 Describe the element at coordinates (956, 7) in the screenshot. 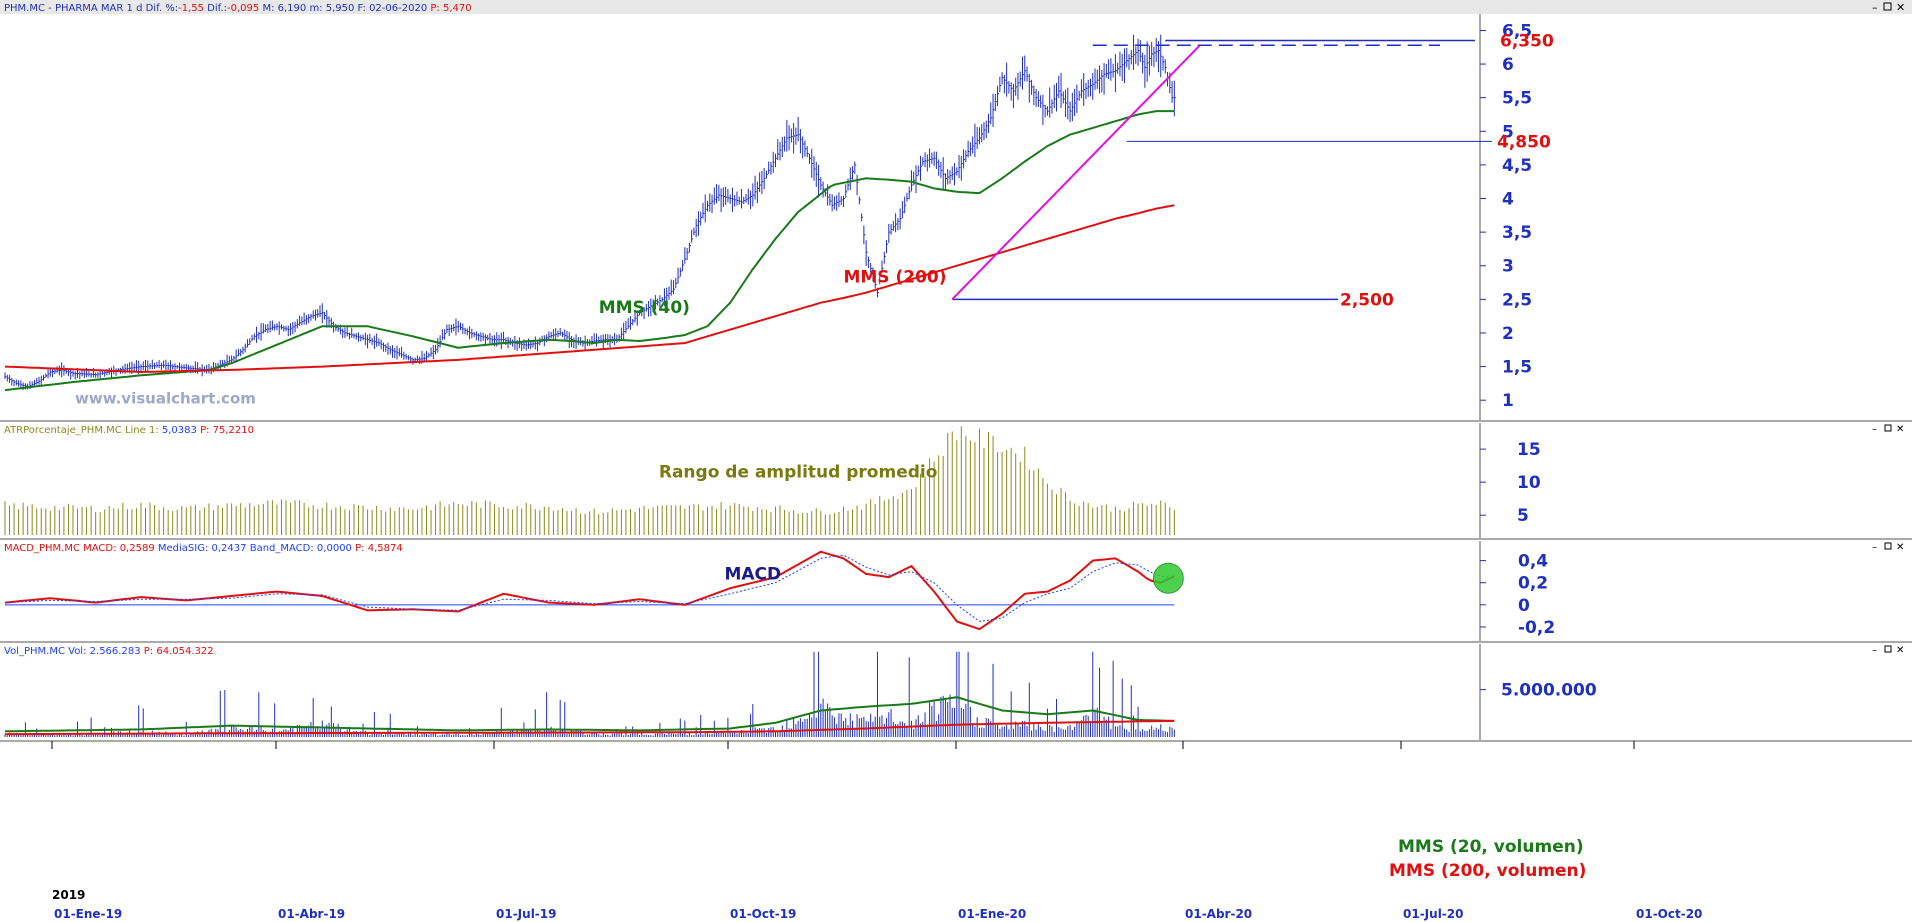

I see `header-bar` at that location.